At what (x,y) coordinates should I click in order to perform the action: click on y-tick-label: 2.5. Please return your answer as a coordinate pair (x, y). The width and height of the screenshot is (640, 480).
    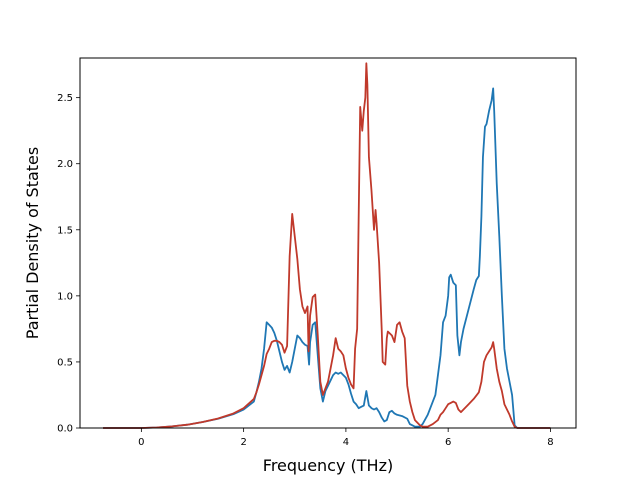
    Looking at the image, I should click on (65, 98).